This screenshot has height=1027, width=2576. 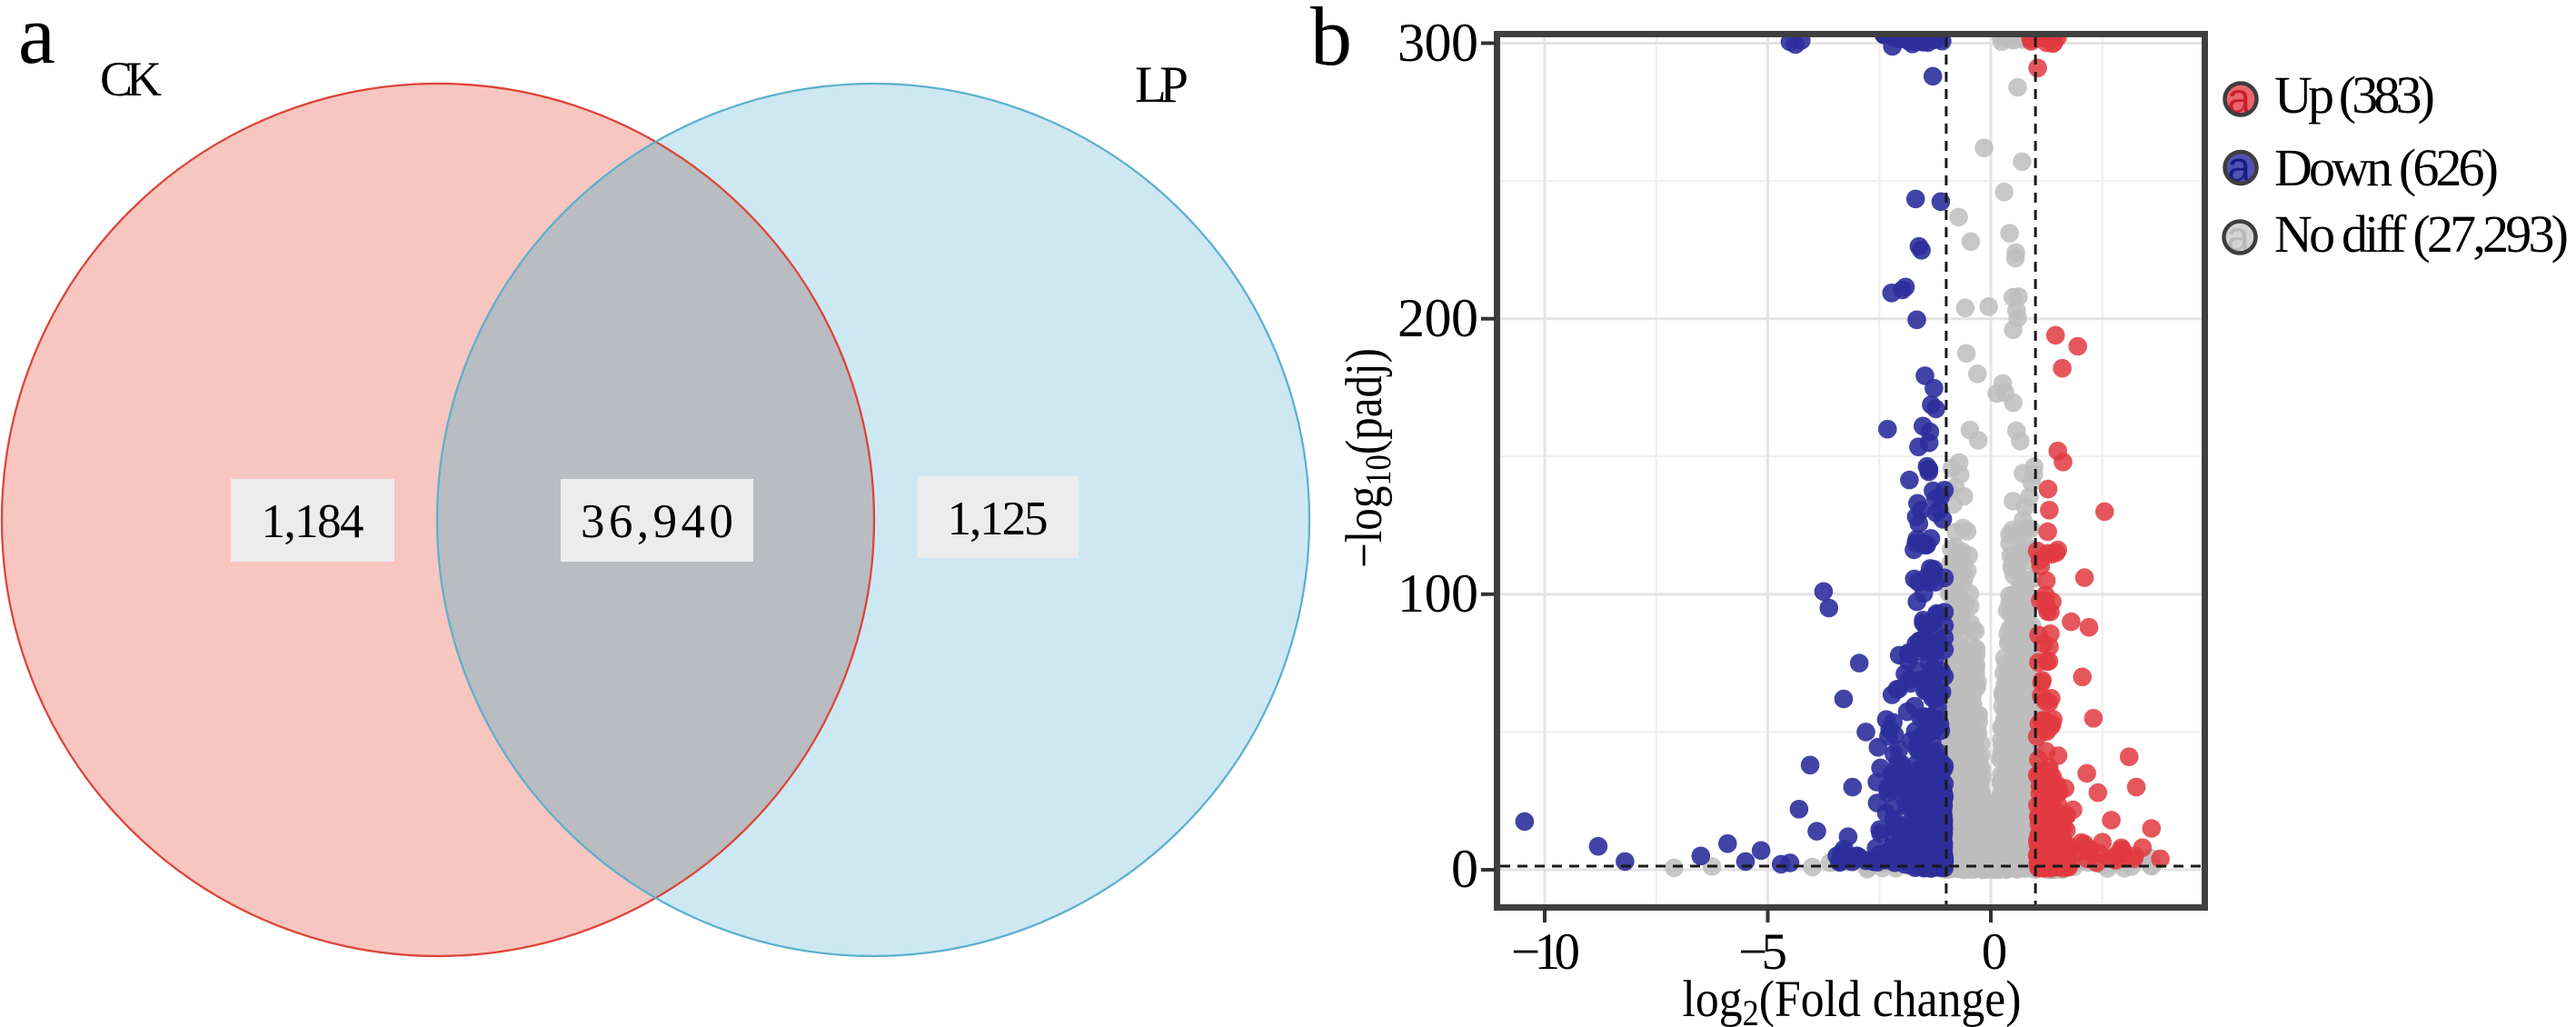 What do you see at coordinates (131, 79) in the screenshot?
I see `svg-text: CK` at bounding box center [131, 79].